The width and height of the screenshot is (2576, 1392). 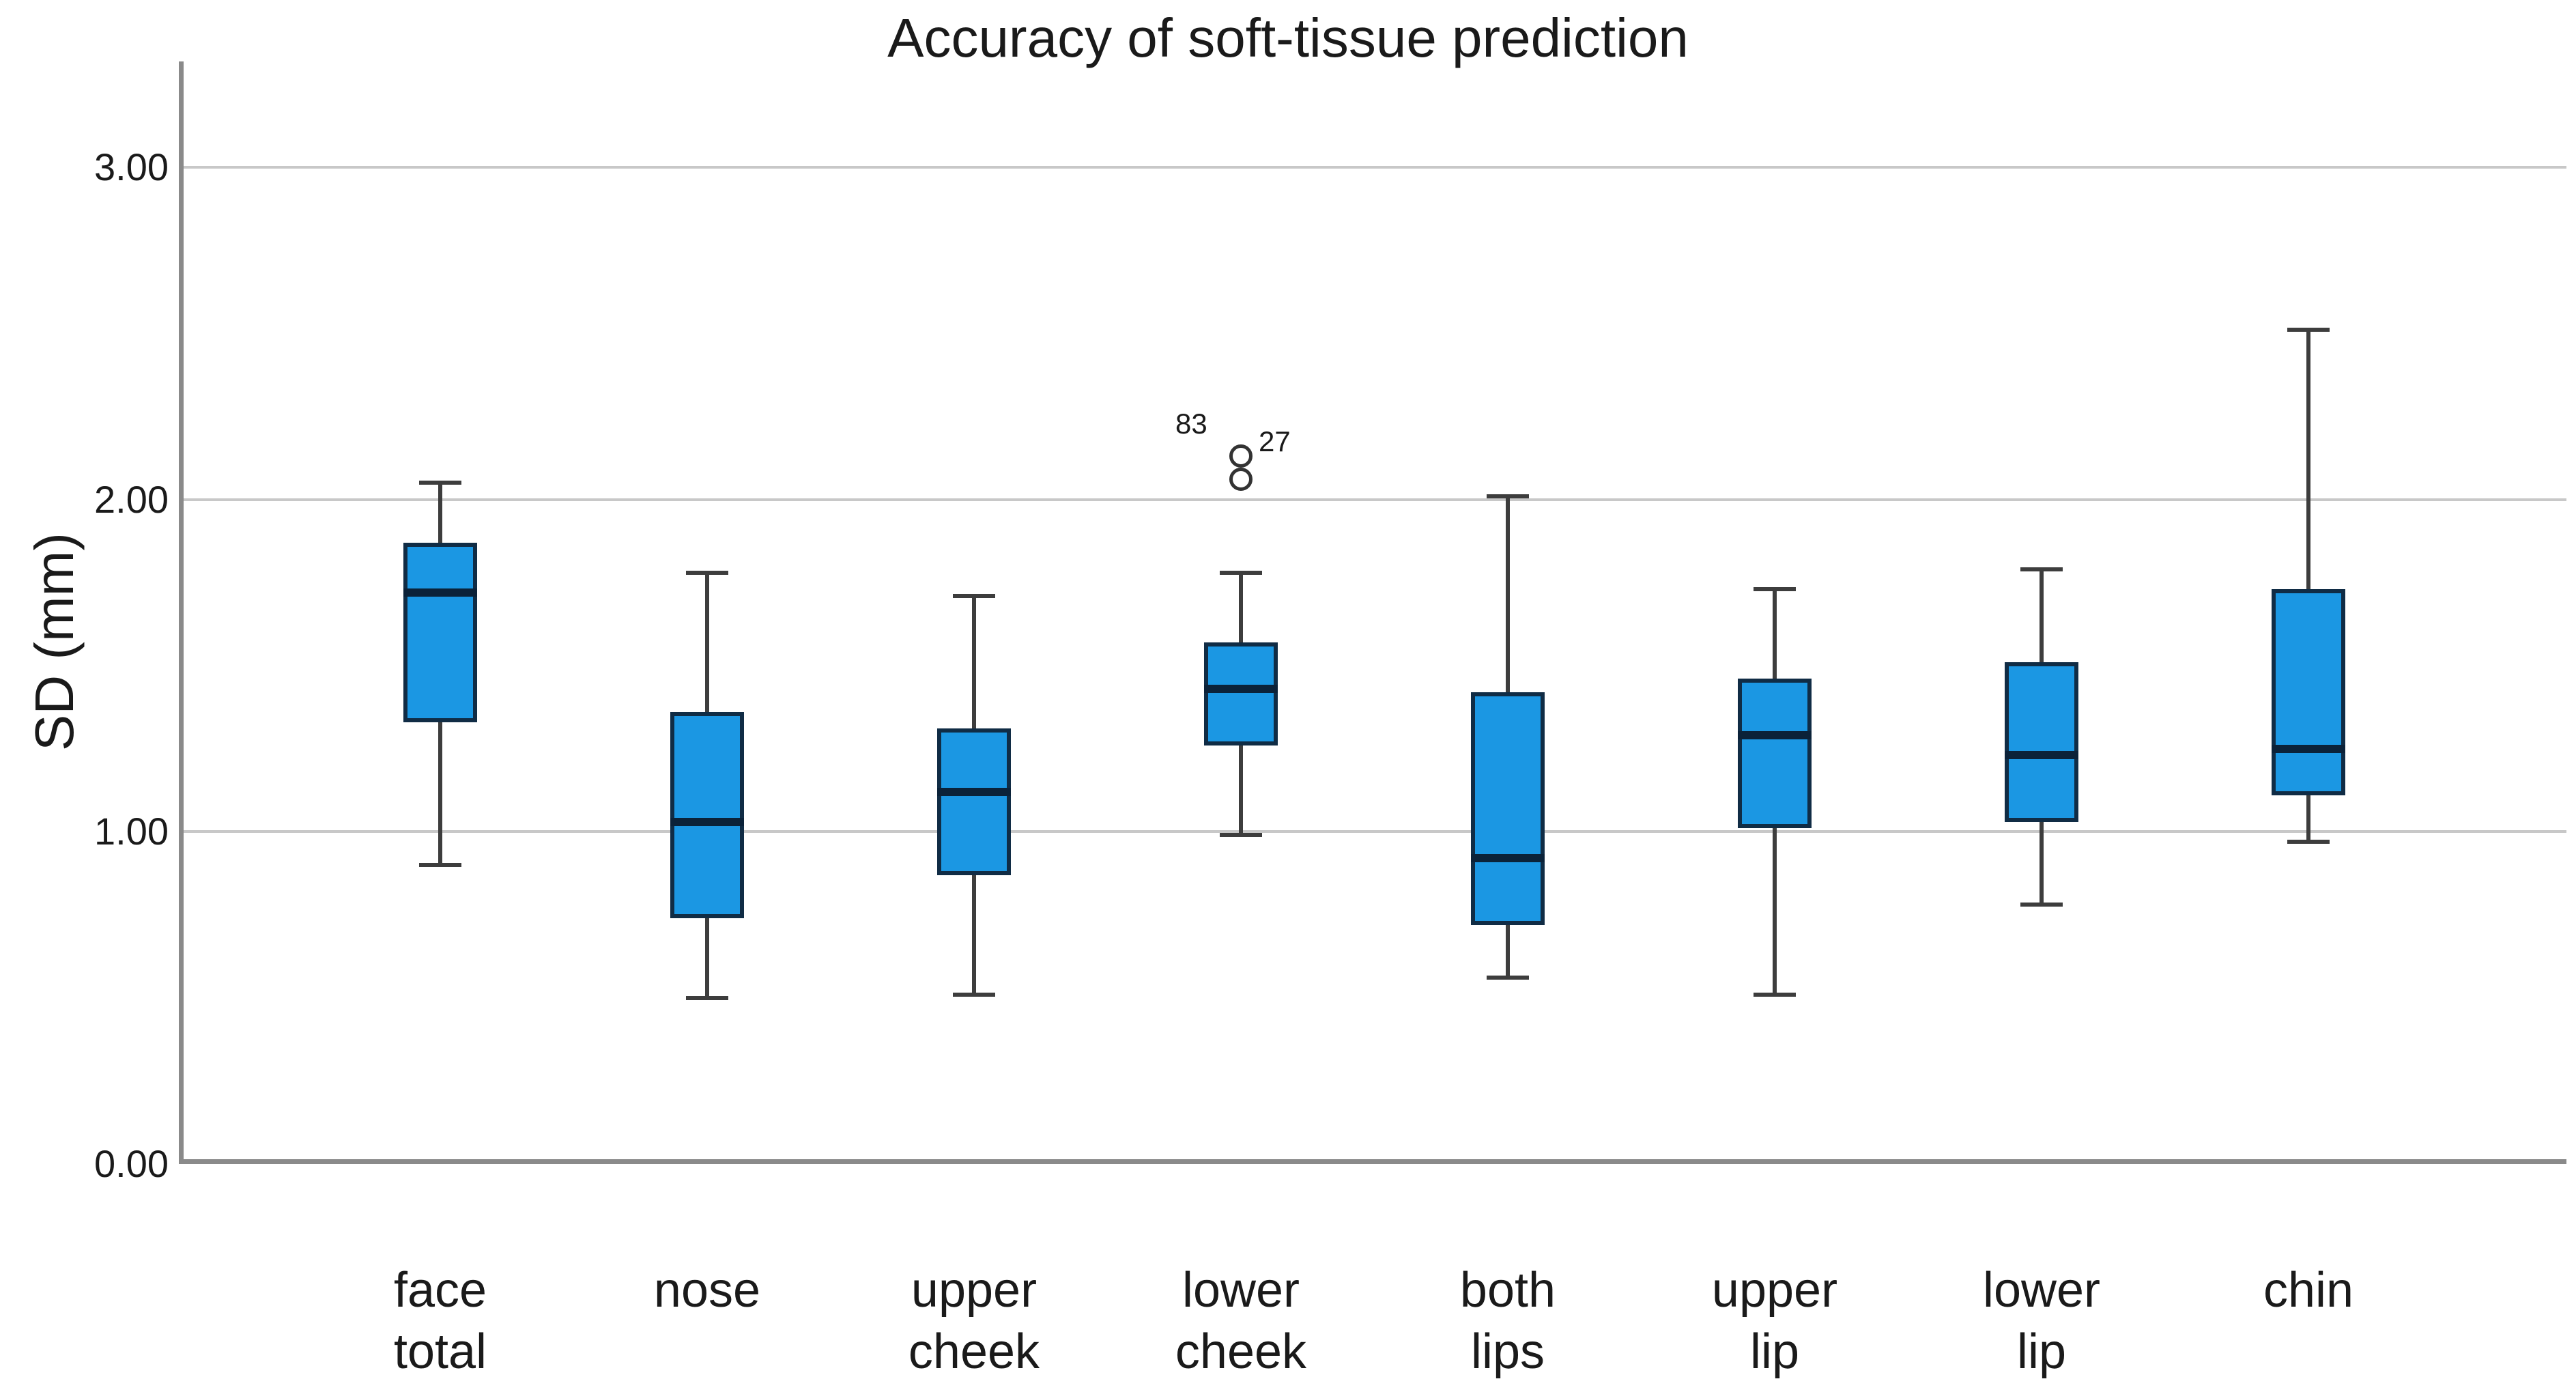 I want to click on y-axis-title: SD (mm), so click(x=54, y=642).